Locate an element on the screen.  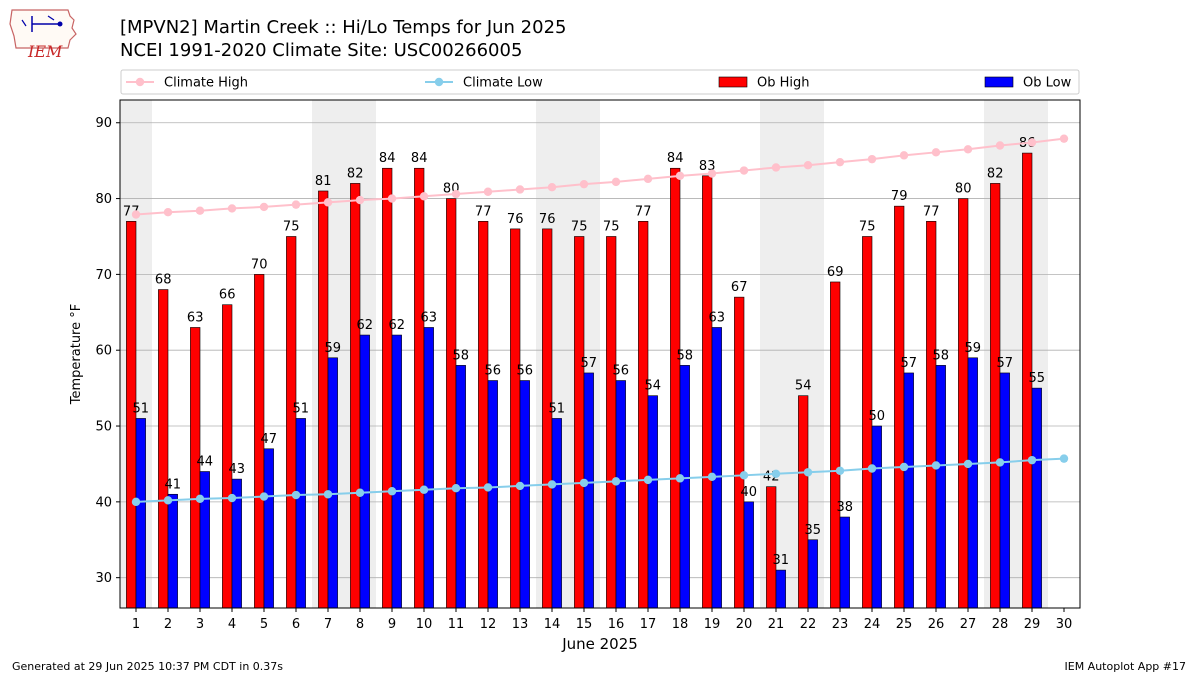
ob-low-label: 40 is located at coordinates (749, 492).